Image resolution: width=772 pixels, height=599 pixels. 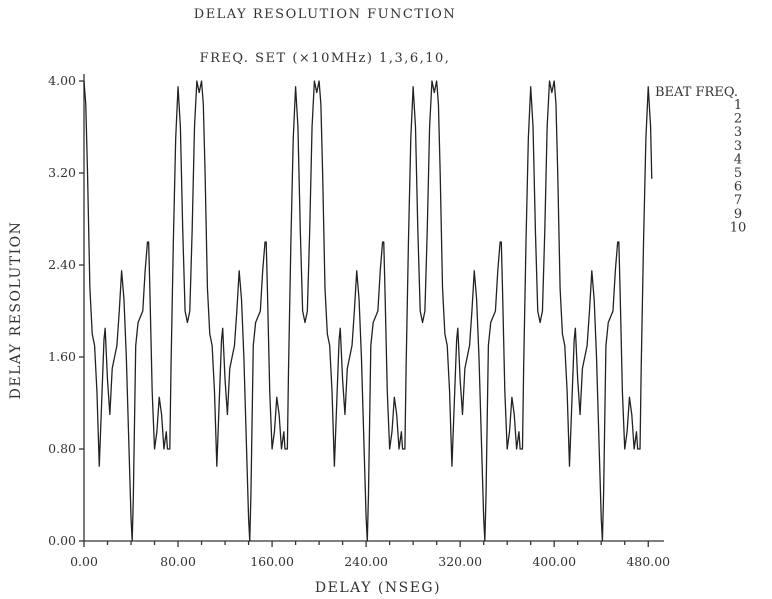 What do you see at coordinates (62, 80) in the screenshot?
I see `y-tick-label: 4.00` at bounding box center [62, 80].